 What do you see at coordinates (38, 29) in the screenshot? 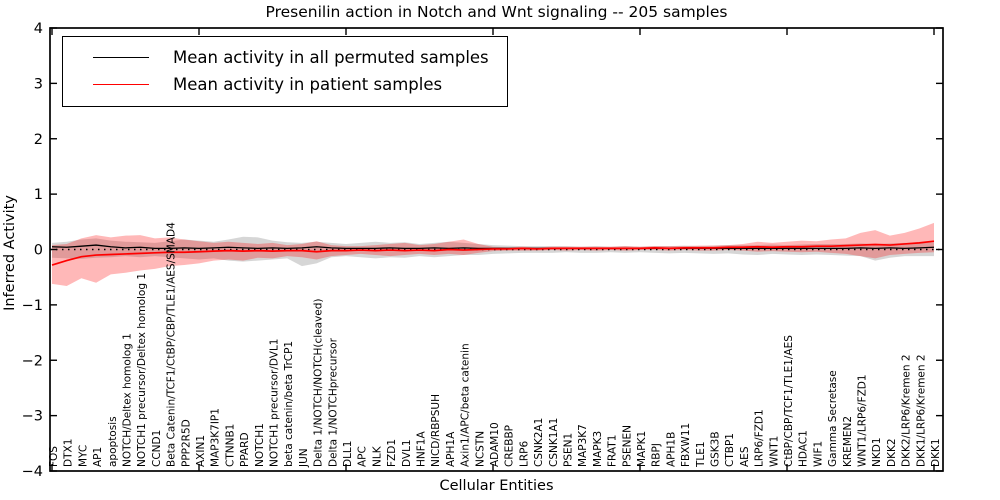
I see `y-tick-label: 4` at bounding box center [38, 29].